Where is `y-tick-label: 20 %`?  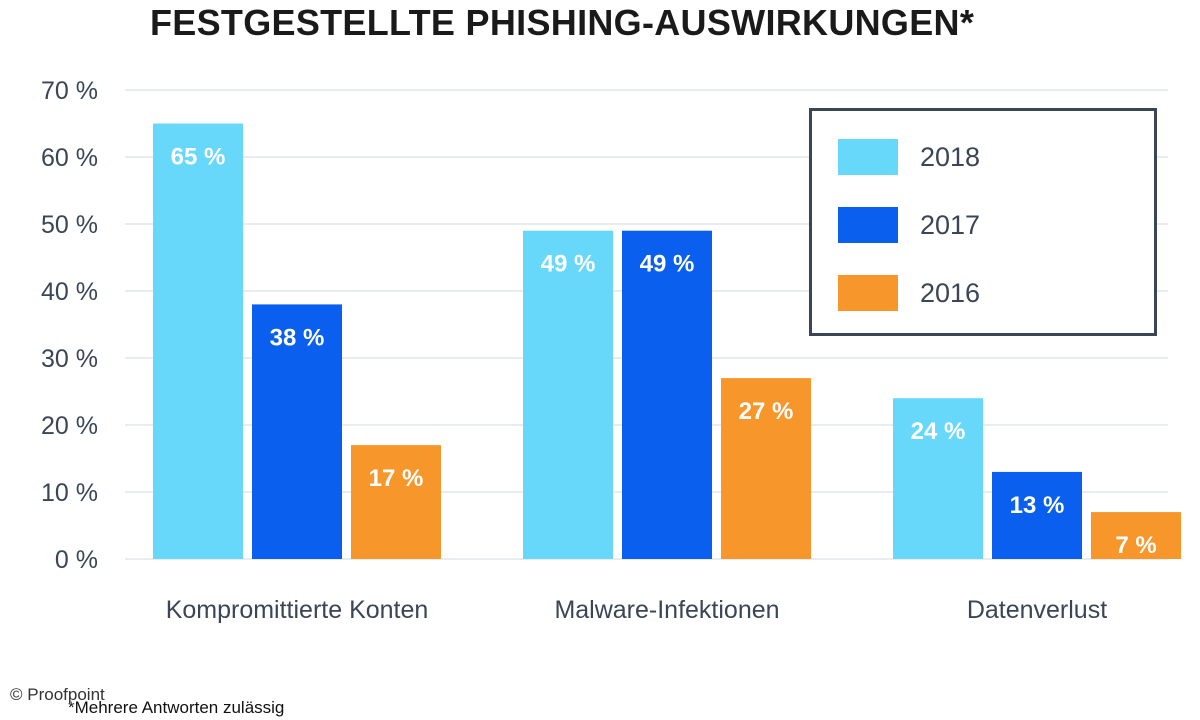 y-tick-label: 20 % is located at coordinates (69, 426).